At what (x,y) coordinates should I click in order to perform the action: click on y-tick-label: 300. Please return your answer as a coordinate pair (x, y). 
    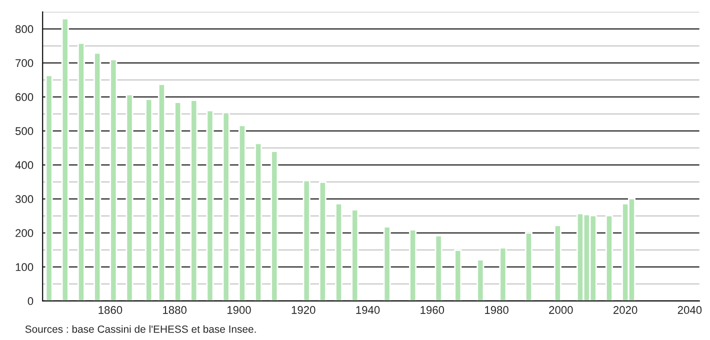
    Looking at the image, I should click on (24, 199).